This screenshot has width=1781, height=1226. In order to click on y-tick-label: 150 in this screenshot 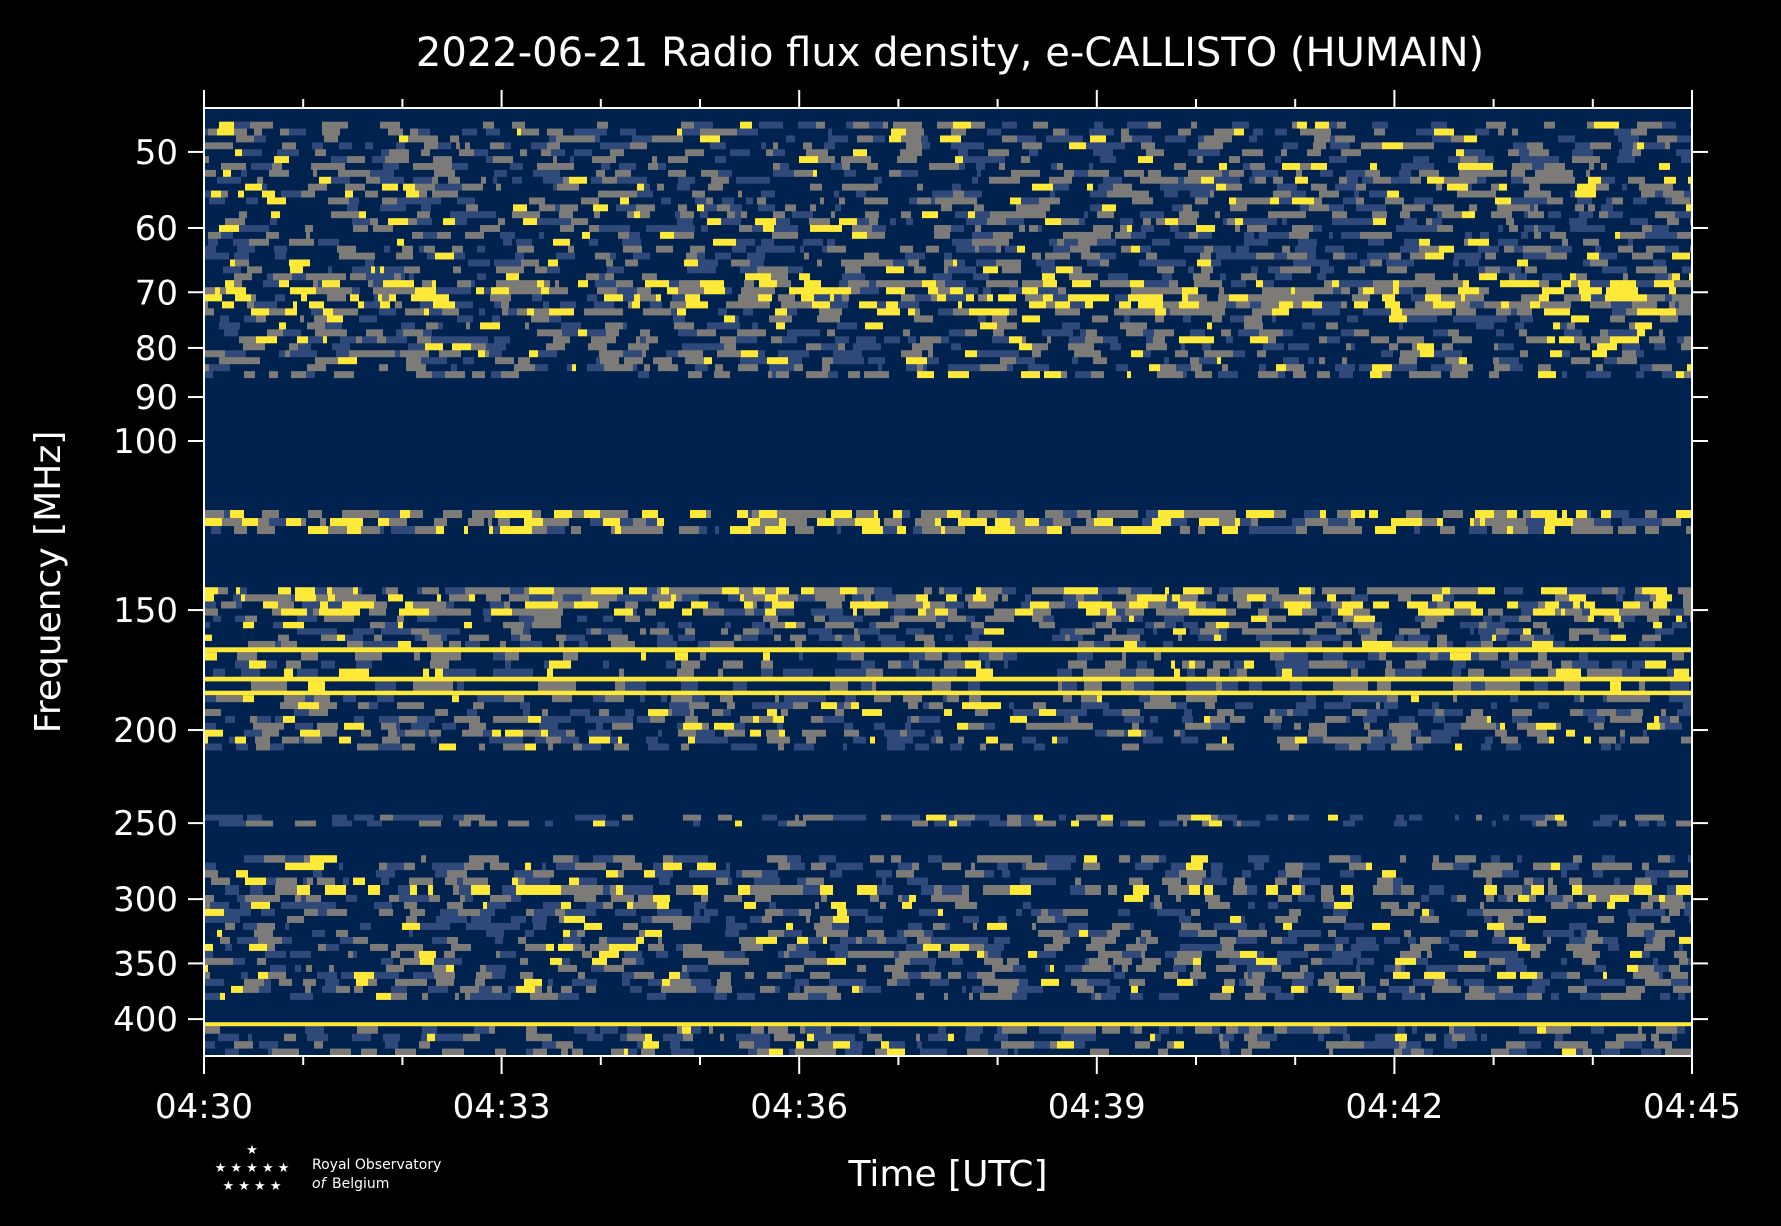, I will do `click(145, 611)`.